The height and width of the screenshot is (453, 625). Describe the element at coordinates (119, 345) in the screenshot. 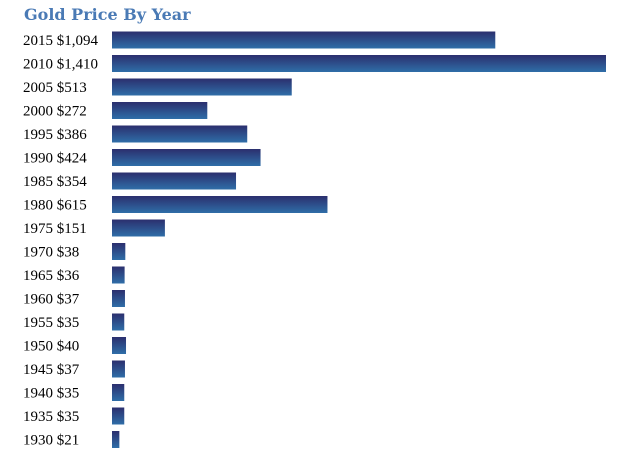

I see `bar-1950` at that location.